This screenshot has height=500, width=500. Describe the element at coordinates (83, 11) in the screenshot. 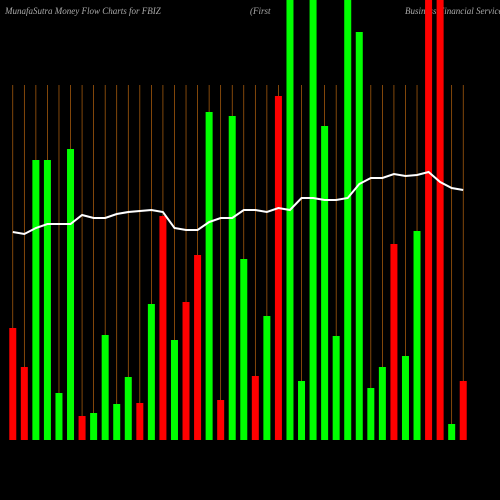

I see `chart-title: MunafaSutra Money Flow Charts for FBIZ` at that location.